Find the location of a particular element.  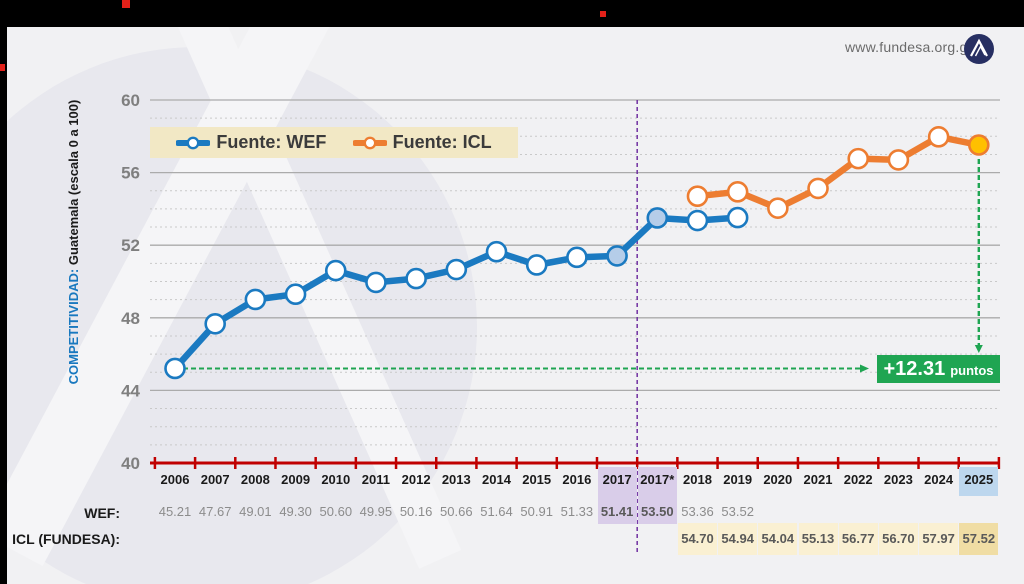

icl-value-2024: 57.97 is located at coordinates (939, 539).